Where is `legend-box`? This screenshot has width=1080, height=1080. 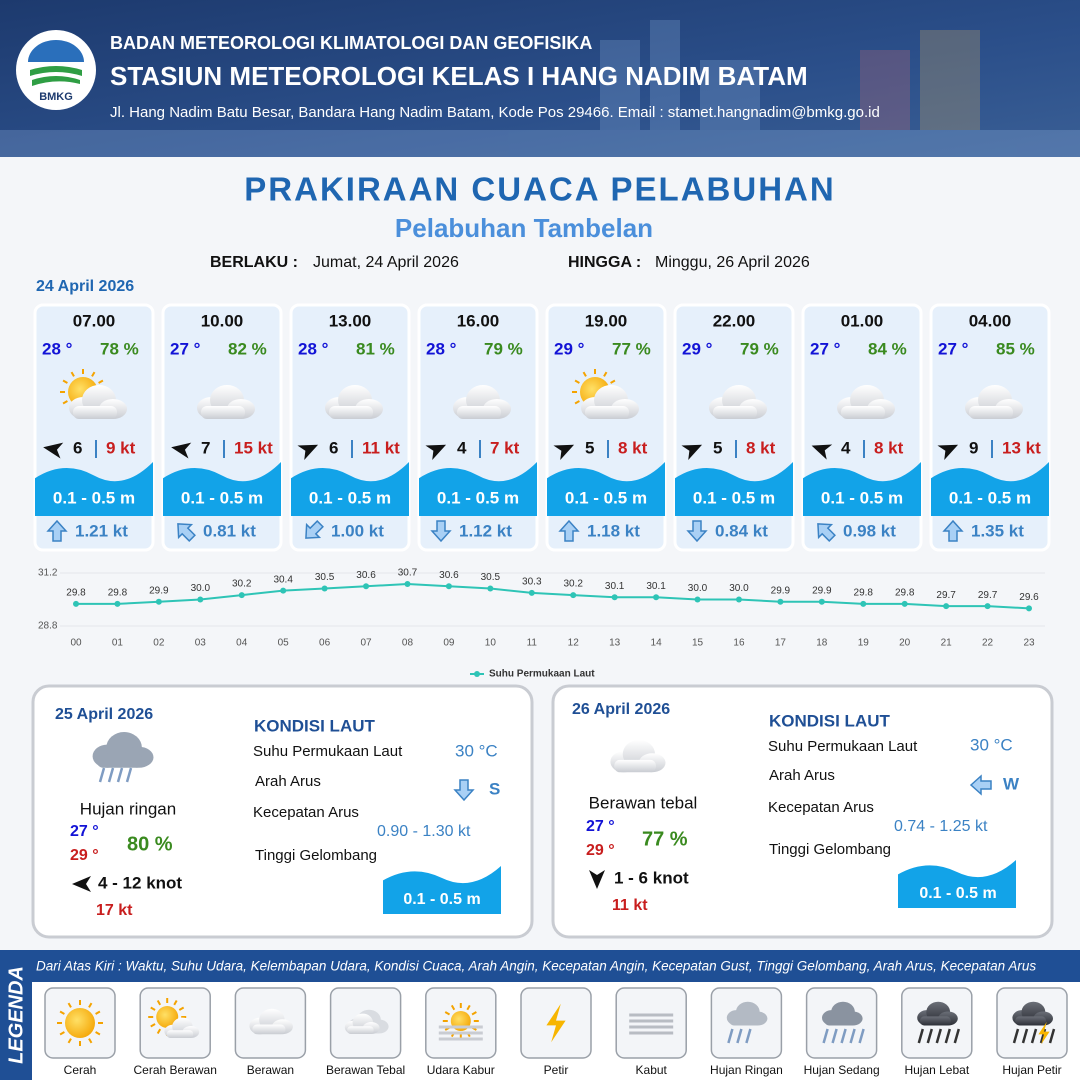
legend-box is located at coordinates (651, 1023).